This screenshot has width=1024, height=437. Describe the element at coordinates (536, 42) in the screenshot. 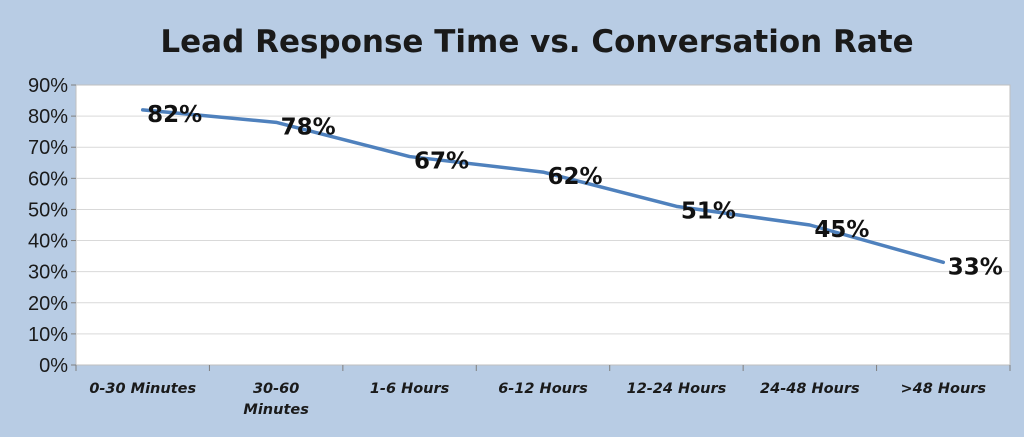

I see `chart-title: Lead Response Time vs. Conversation Rate` at that location.